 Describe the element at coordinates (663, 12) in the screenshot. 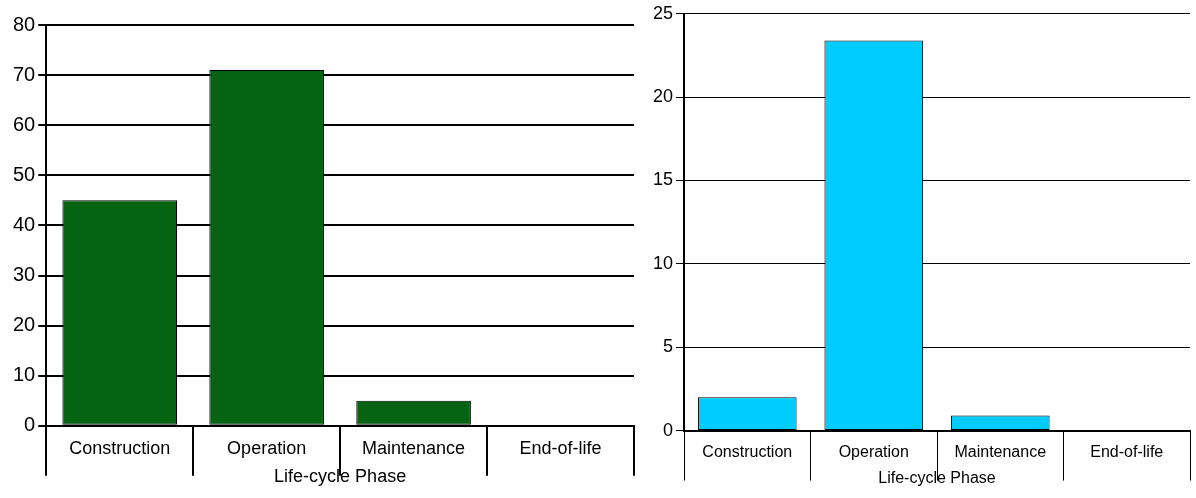

I see `y-tick-label: 25` at that location.